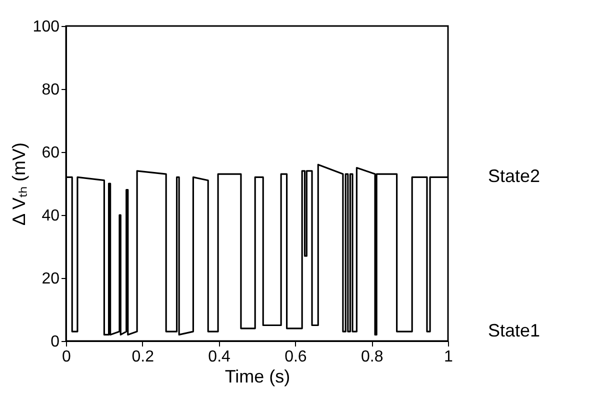 The image size is (597, 405). Describe the element at coordinates (51, 153) in the screenshot. I see `y-tick-label: 60` at that location.